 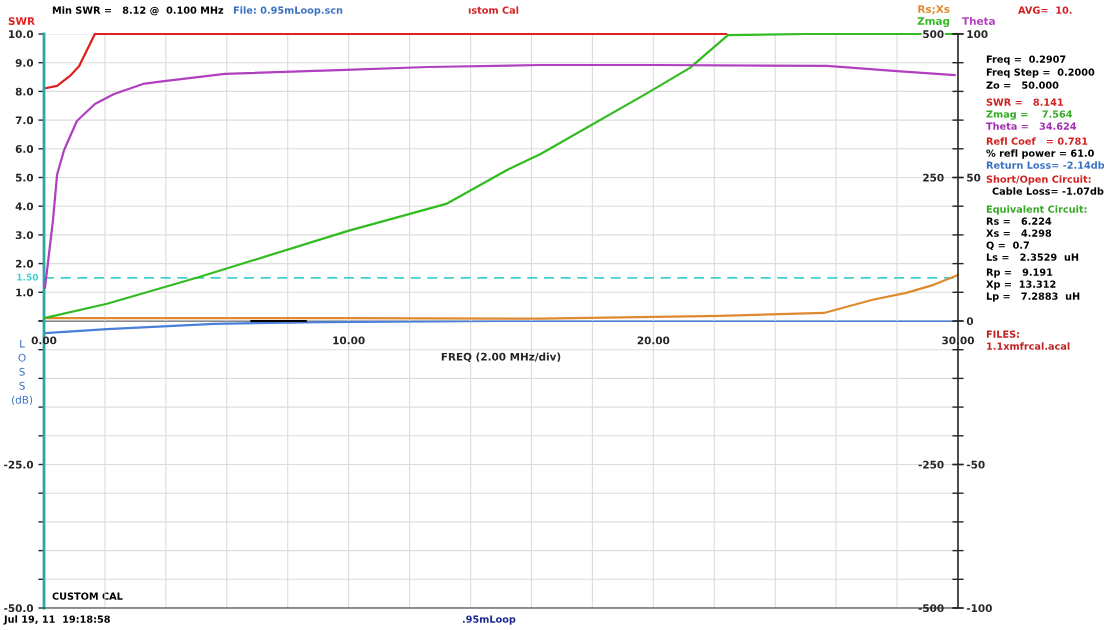 What do you see at coordinates (288, 11) in the screenshot?
I see `text: File: 0.95mLoop.scn` at bounding box center [288, 11].